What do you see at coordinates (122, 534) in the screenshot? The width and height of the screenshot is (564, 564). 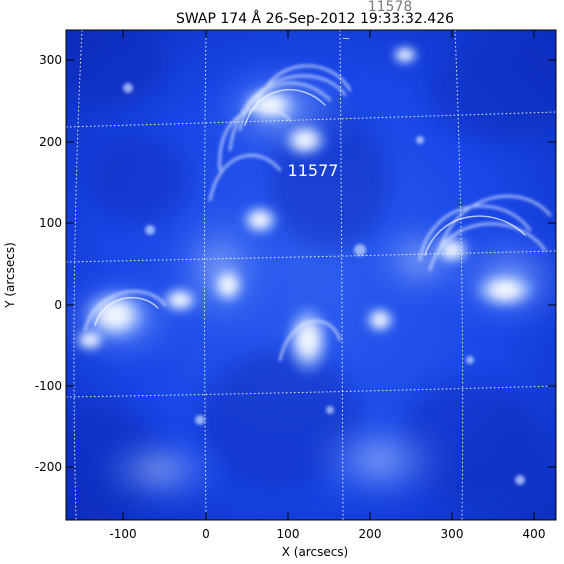 I see `x-tick-label: -100` at bounding box center [122, 534].